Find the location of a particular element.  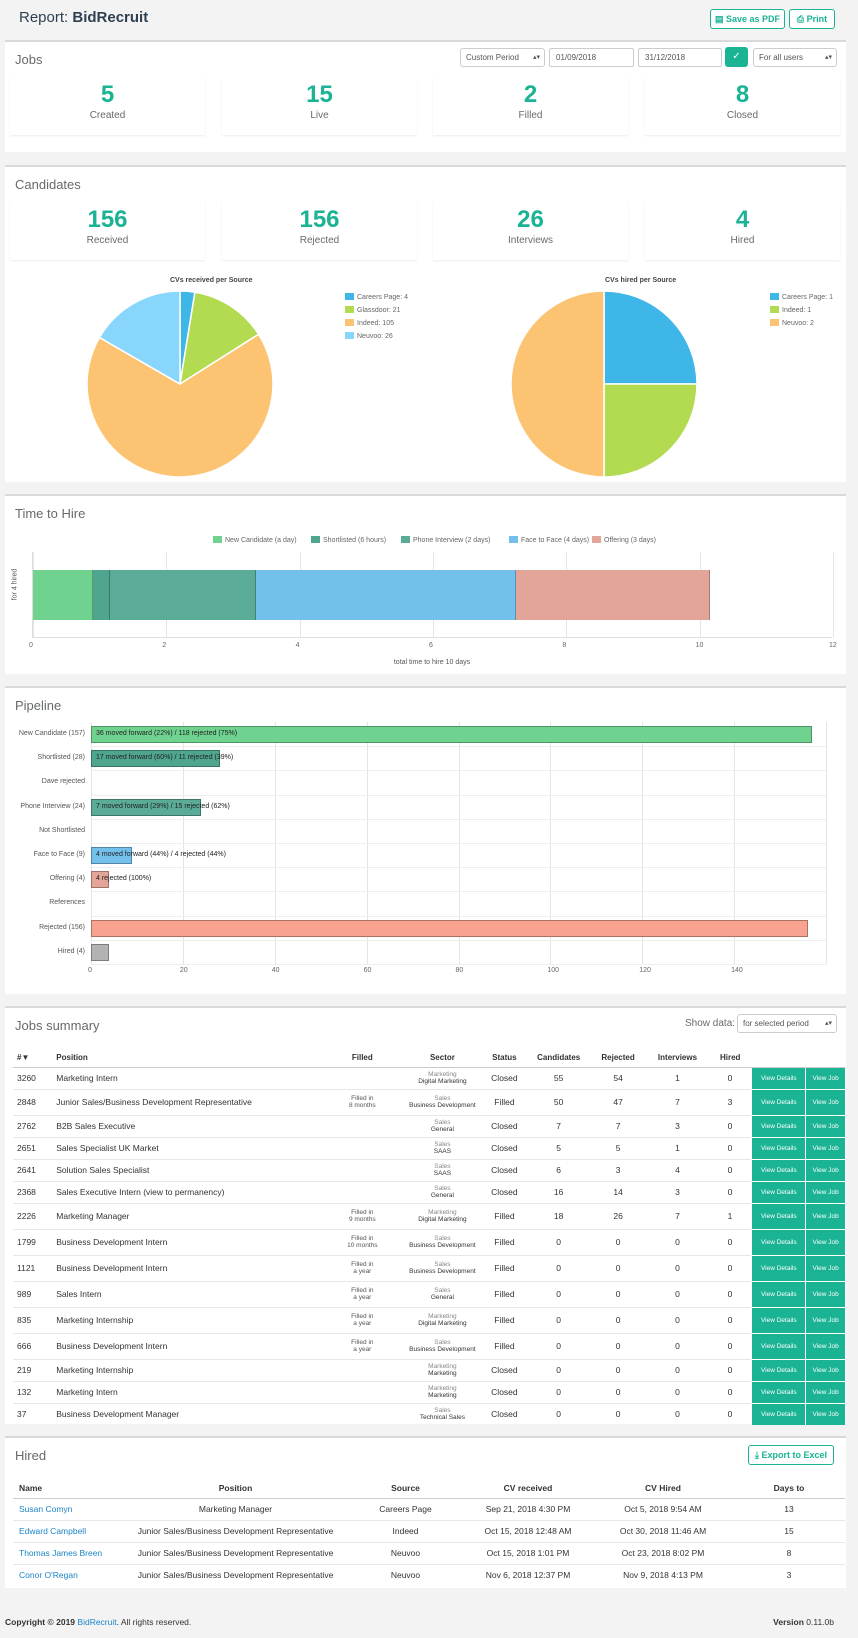

candidate-name-link: Edward Campbell is located at coordinates (68, 1530).